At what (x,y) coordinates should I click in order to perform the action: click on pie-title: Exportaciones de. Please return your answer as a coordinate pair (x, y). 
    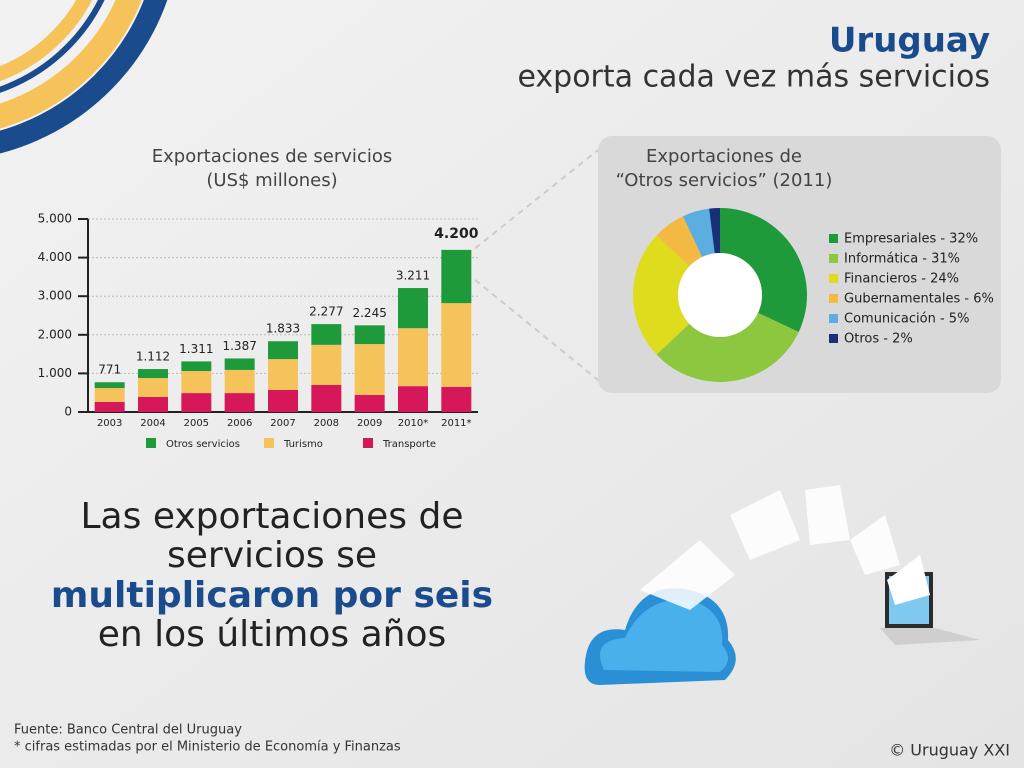
    Looking at the image, I should click on (724, 156).